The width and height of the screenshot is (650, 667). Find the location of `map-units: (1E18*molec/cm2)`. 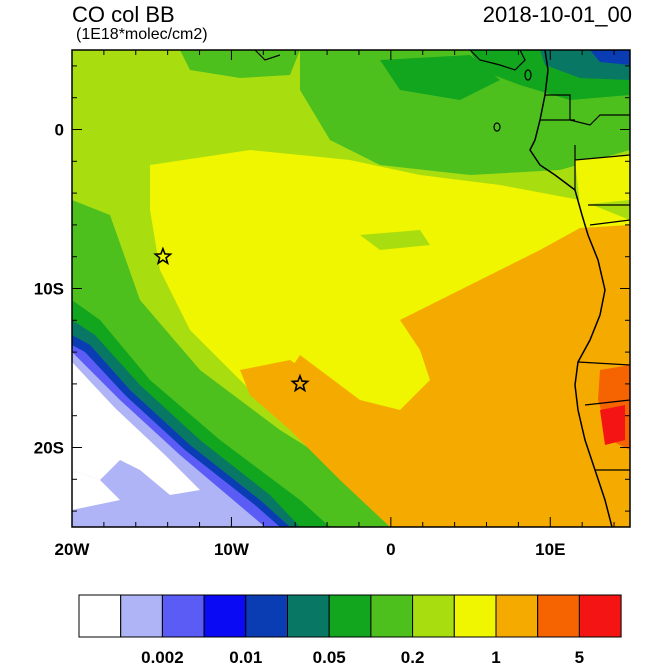

map-units: (1E18*molec/cm2) is located at coordinates (142, 34).